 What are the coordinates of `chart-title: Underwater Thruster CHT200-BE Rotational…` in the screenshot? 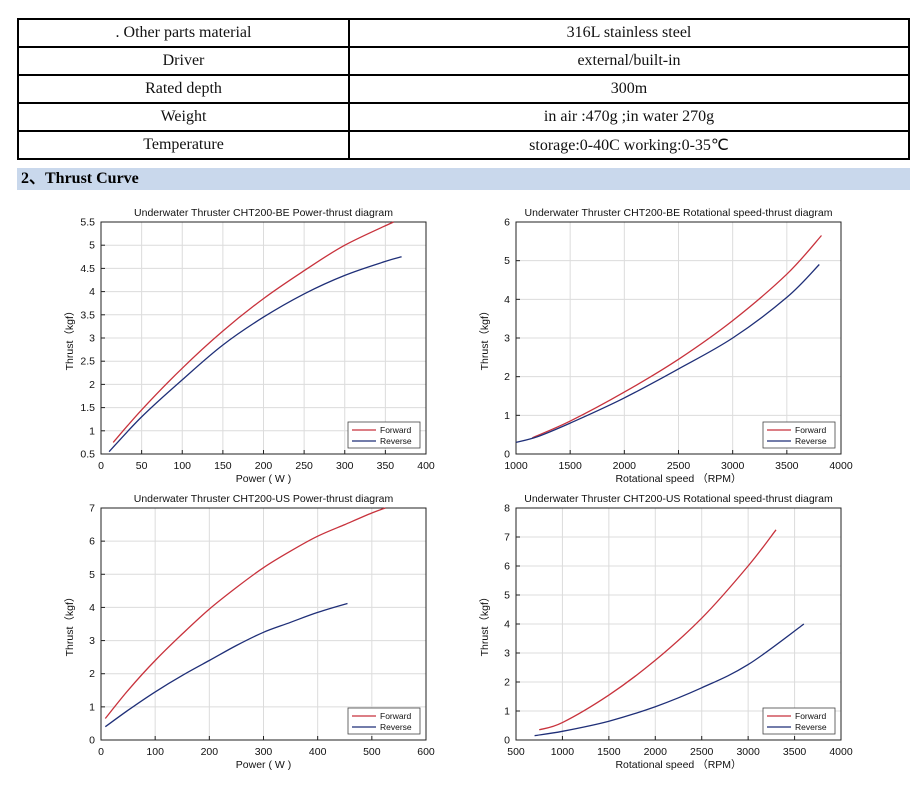 It's located at (679, 213).